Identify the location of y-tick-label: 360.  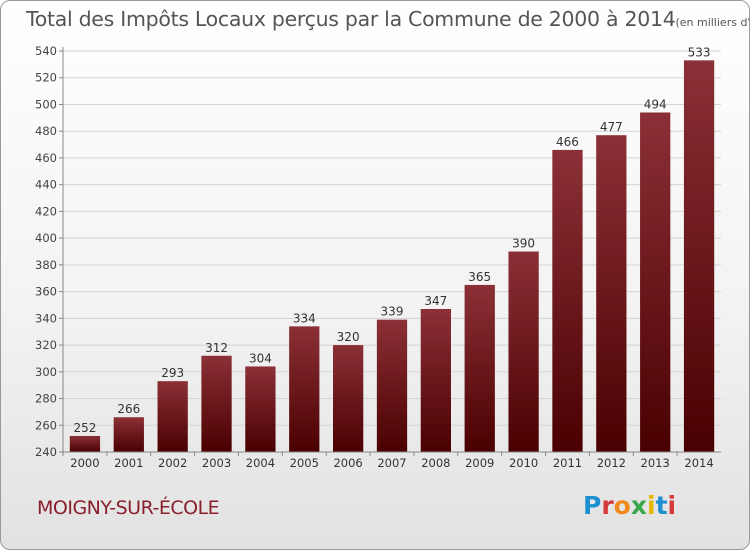
(46, 292).